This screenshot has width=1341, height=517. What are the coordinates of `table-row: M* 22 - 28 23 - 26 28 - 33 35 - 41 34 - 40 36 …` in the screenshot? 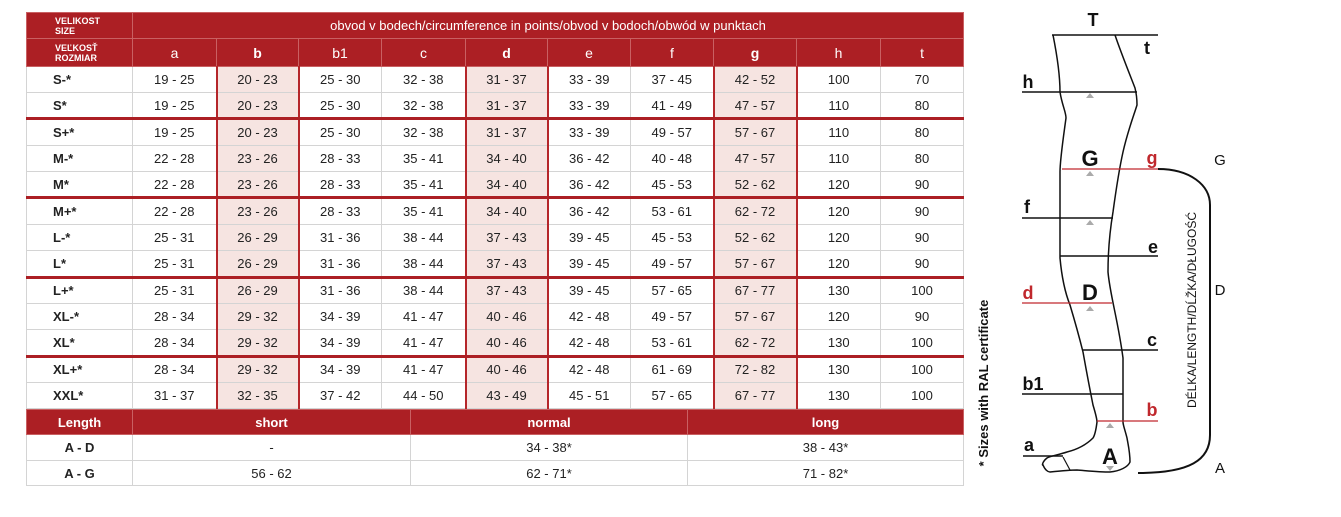 It's located at (495, 185).